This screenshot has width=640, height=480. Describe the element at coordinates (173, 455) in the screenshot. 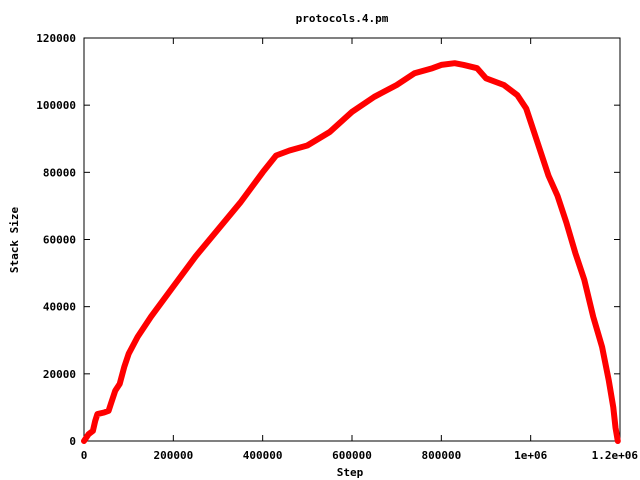

I see `x-tick-label: 200000` at that location.